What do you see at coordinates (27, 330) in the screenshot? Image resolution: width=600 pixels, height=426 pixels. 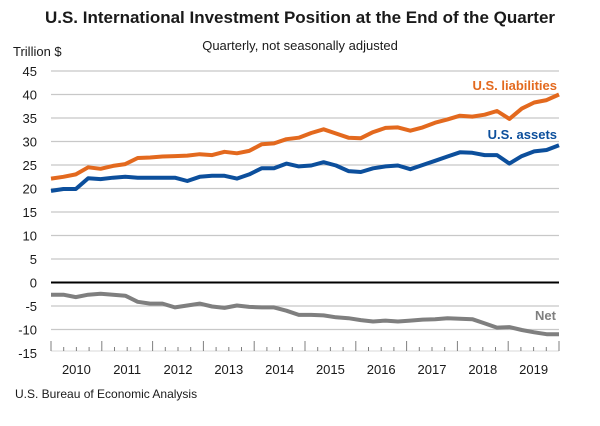 I see `y-tick-label: -10` at bounding box center [27, 330].